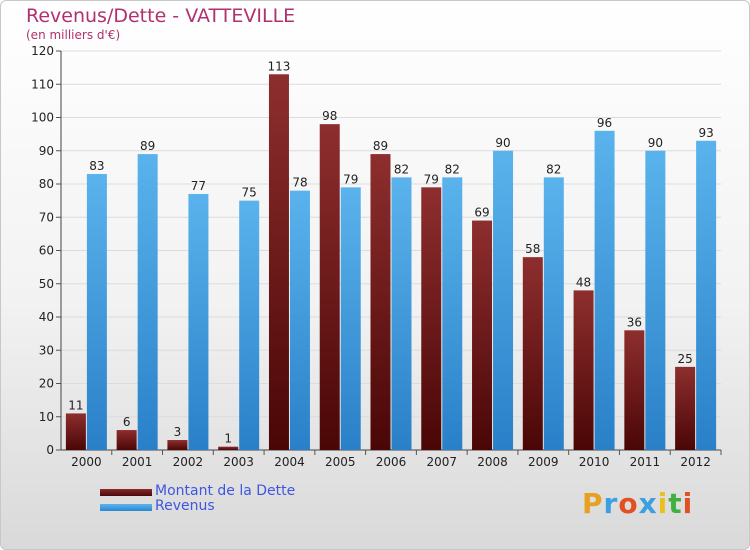 The image size is (750, 550). What do you see at coordinates (299, 183) in the screenshot?
I see `value-label-revenue: 78` at bounding box center [299, 183].